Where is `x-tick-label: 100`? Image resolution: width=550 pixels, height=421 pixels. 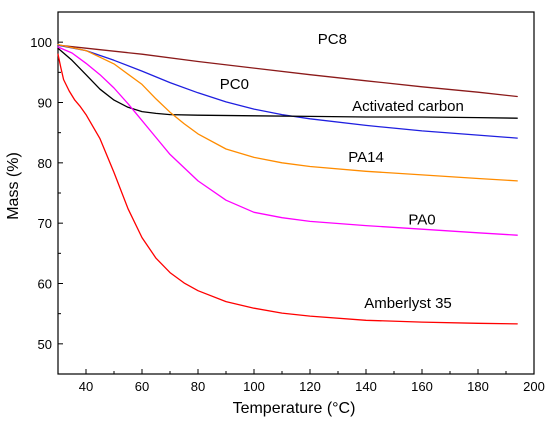
x-tick-label: 100 is located at coordinates (254, 386).